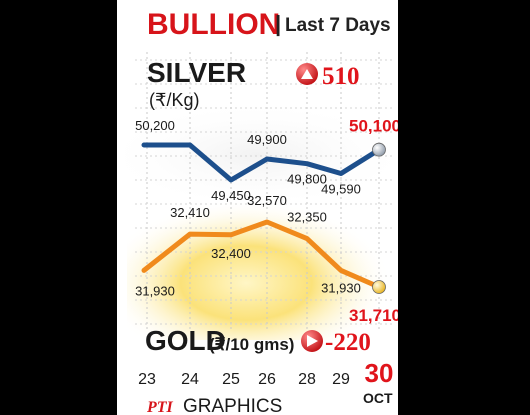  I want to click on right-arrow-icon, so click(312, 341).